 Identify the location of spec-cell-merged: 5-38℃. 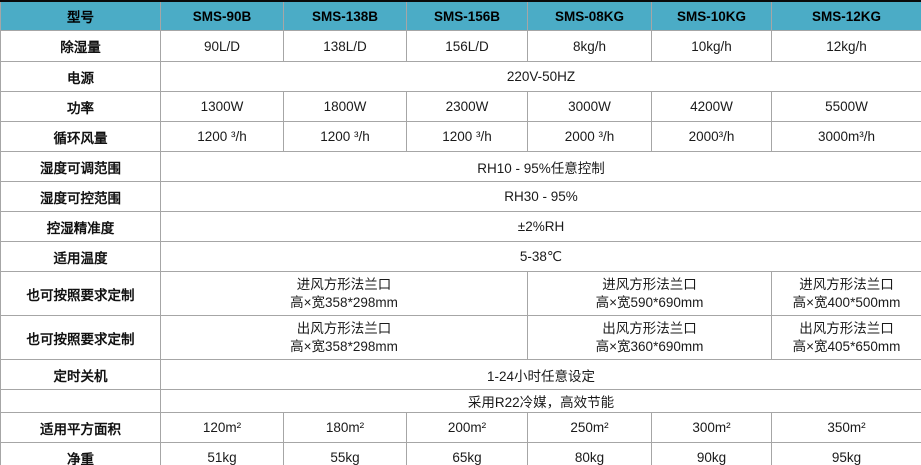
(540, 256).